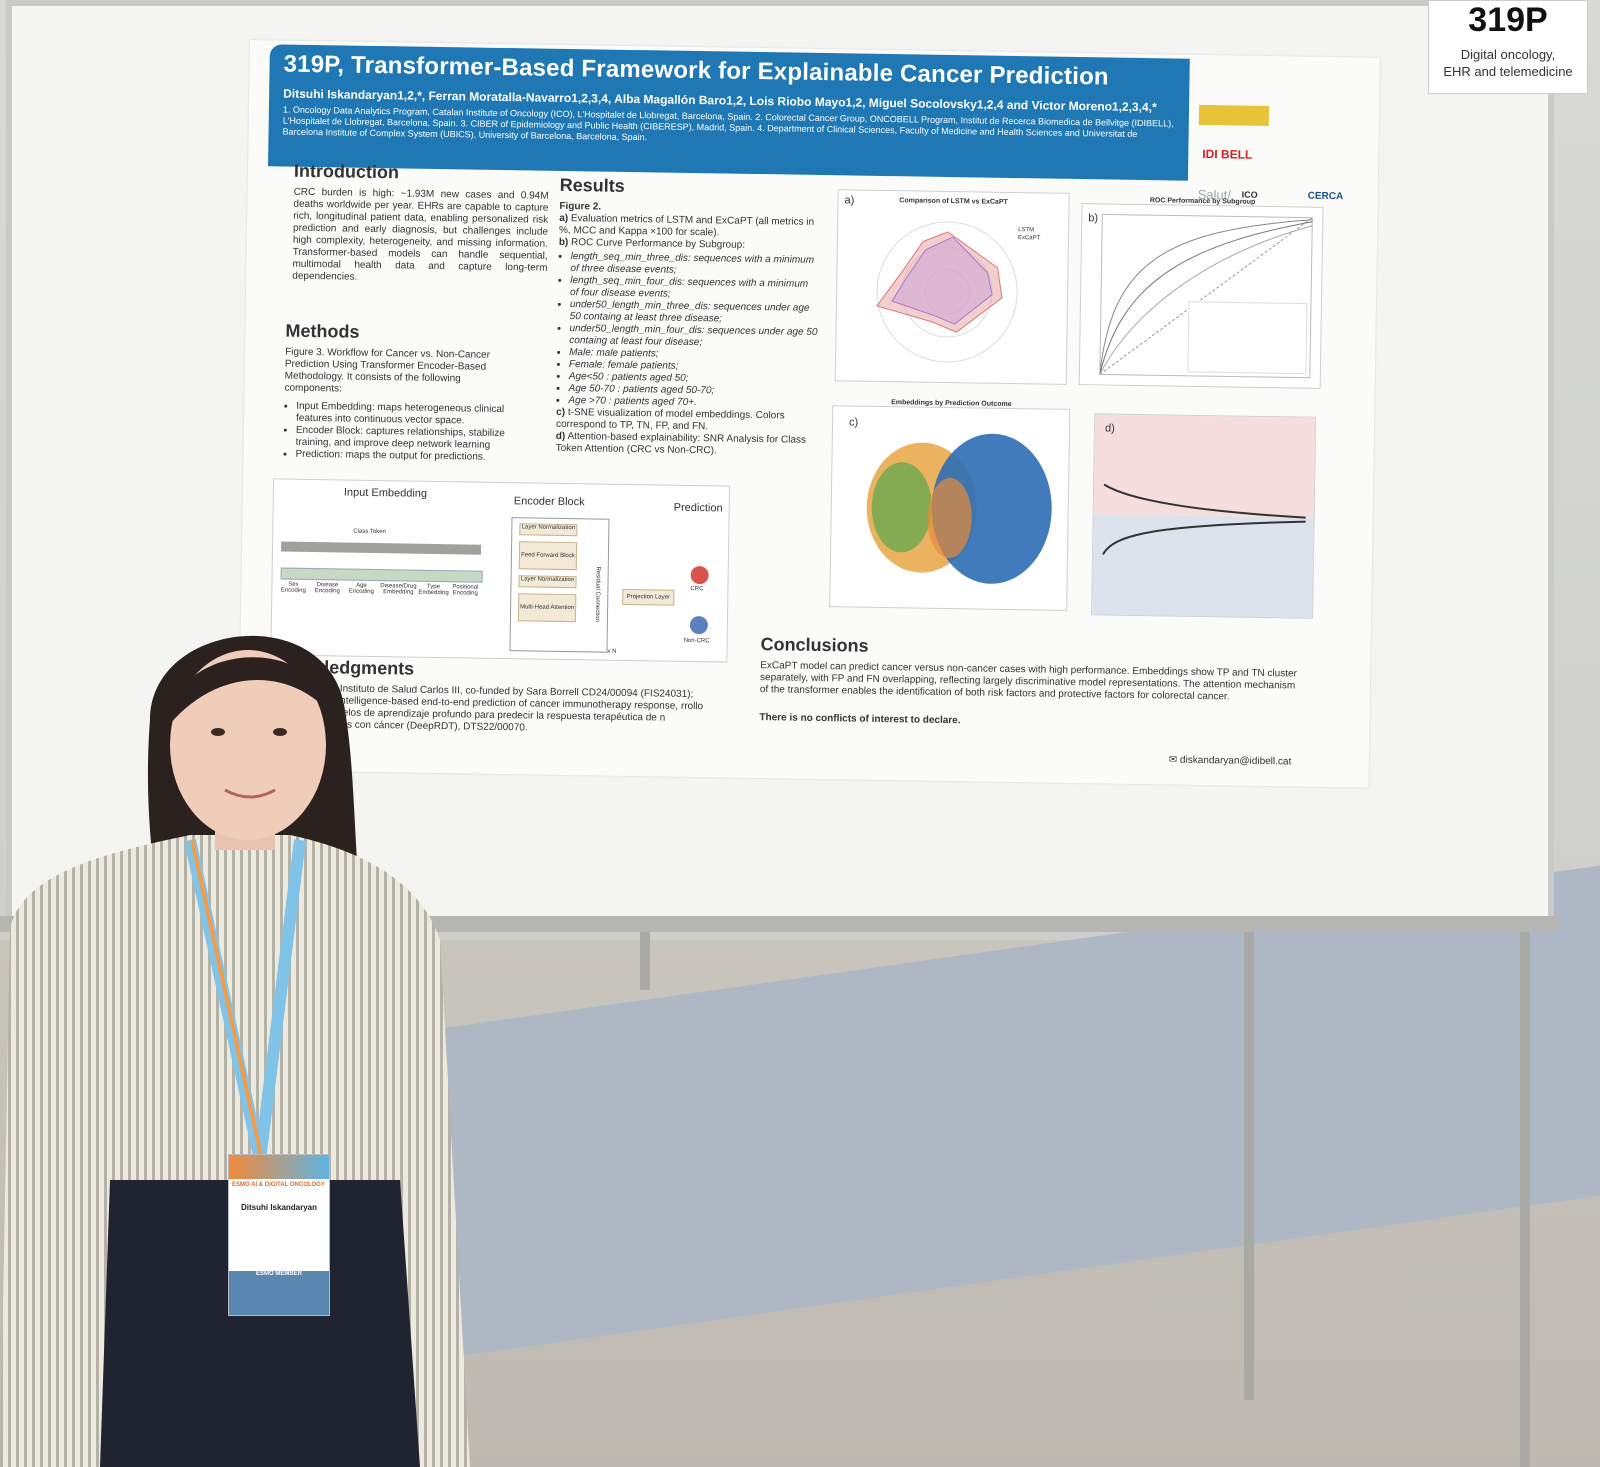  Describe the element at coordinates (278, 1274) in the screenshot. I see `badge-member-label: ESMO MEMBER` at that location.